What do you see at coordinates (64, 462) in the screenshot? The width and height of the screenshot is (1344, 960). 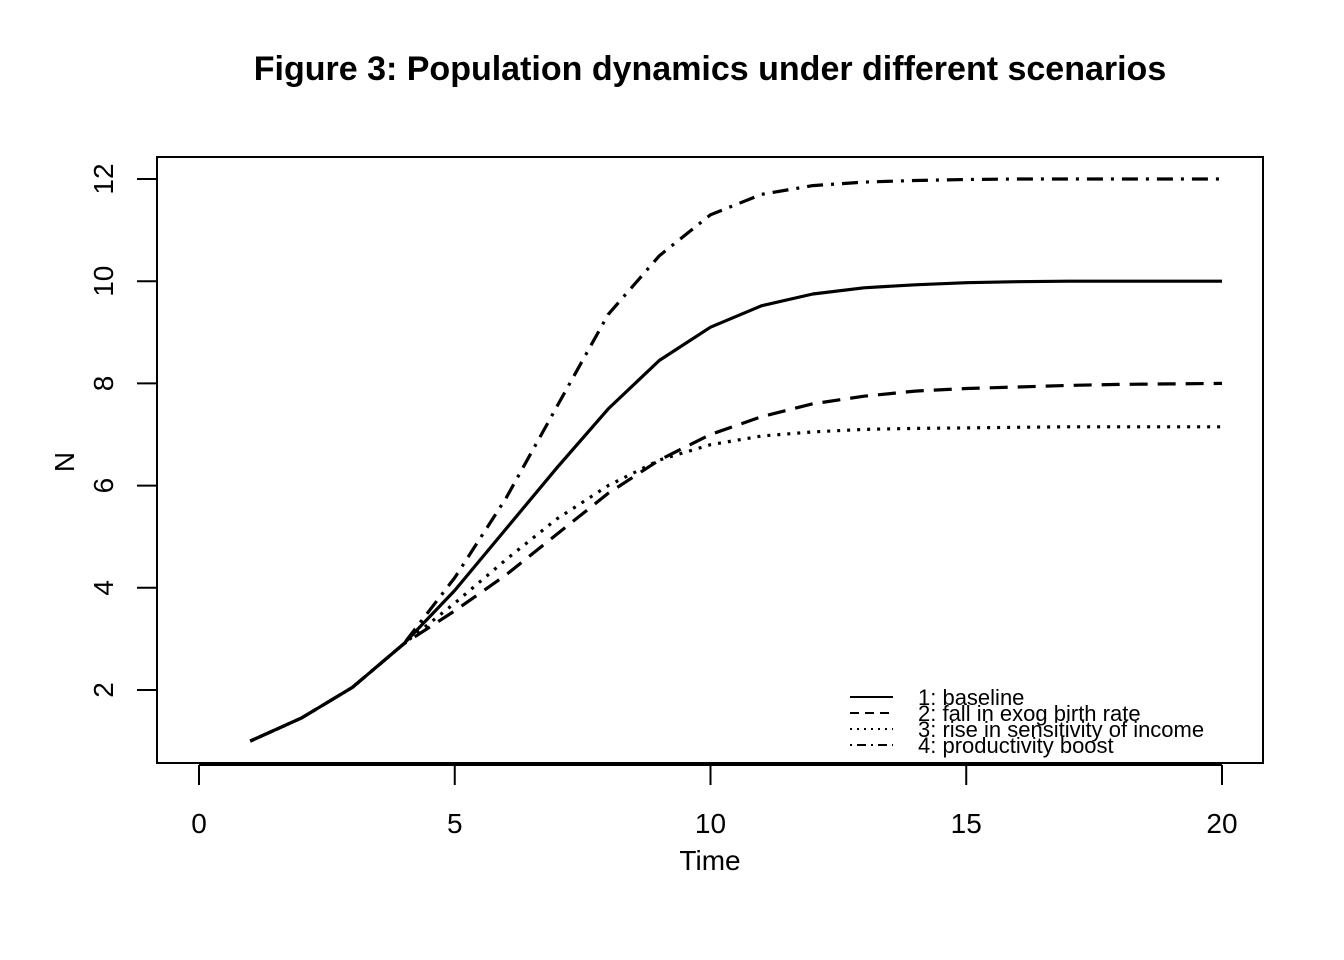 I see `y-axis-label: N` at bounding box center [64, 462].